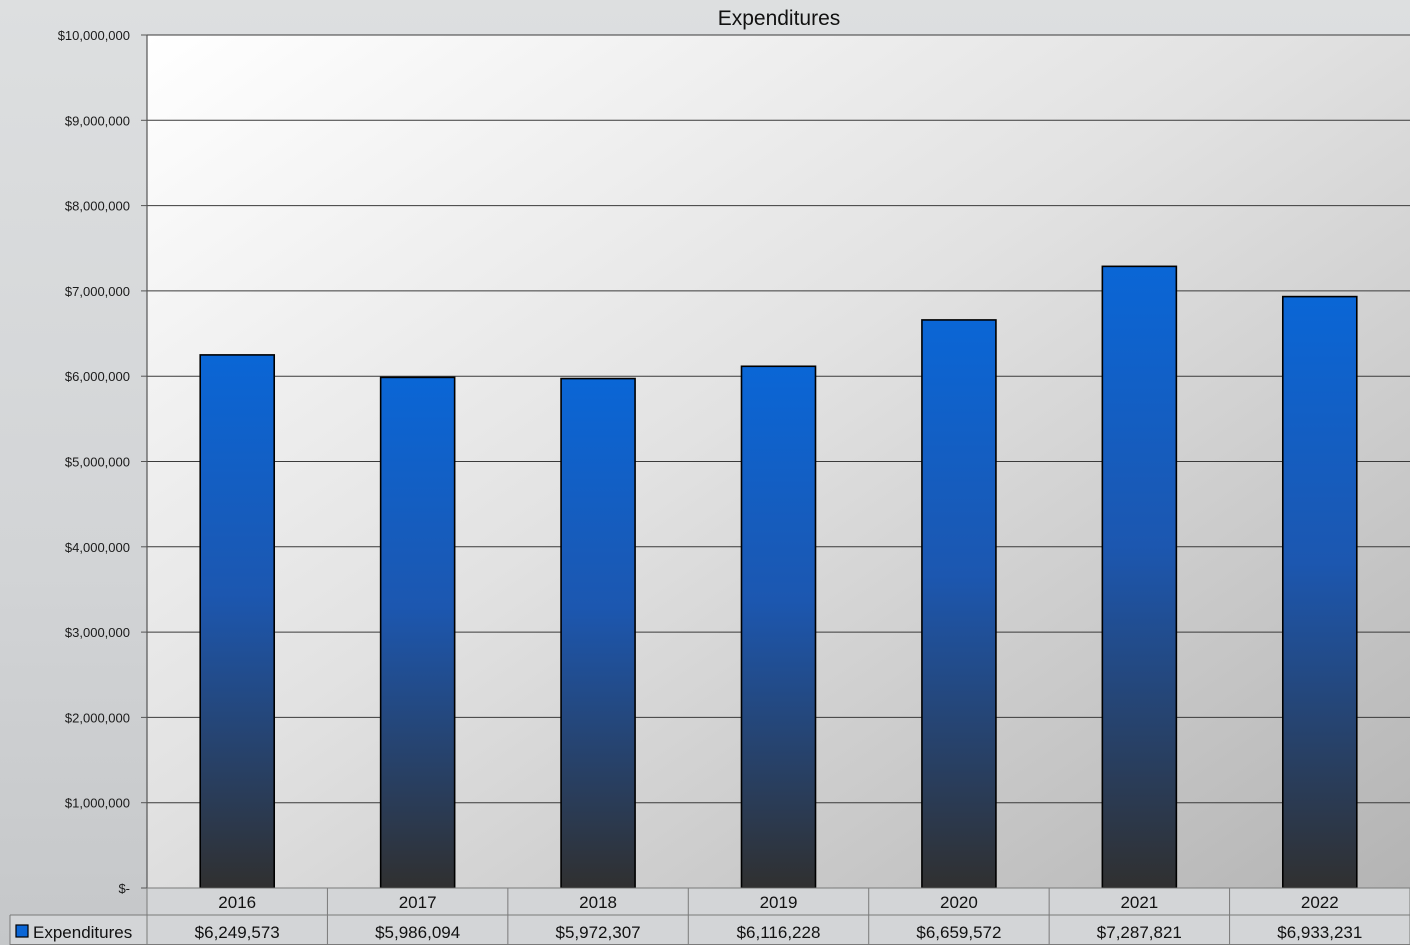 Image resolution: width=1410 pixels, height=945 pixels. I want to click on data-value-label: $7,287,821, so click(1139, 932).